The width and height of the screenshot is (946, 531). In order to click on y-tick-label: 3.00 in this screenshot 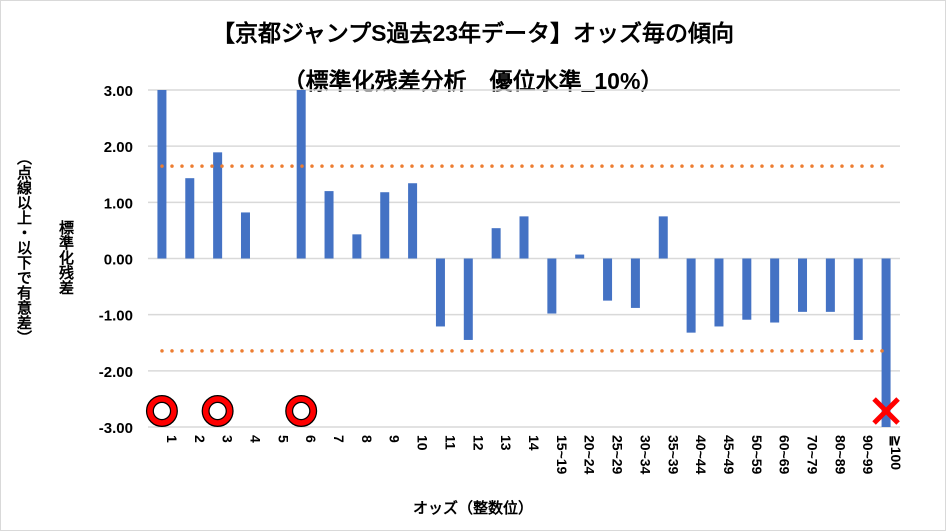, I will do `click(118, 91)`.